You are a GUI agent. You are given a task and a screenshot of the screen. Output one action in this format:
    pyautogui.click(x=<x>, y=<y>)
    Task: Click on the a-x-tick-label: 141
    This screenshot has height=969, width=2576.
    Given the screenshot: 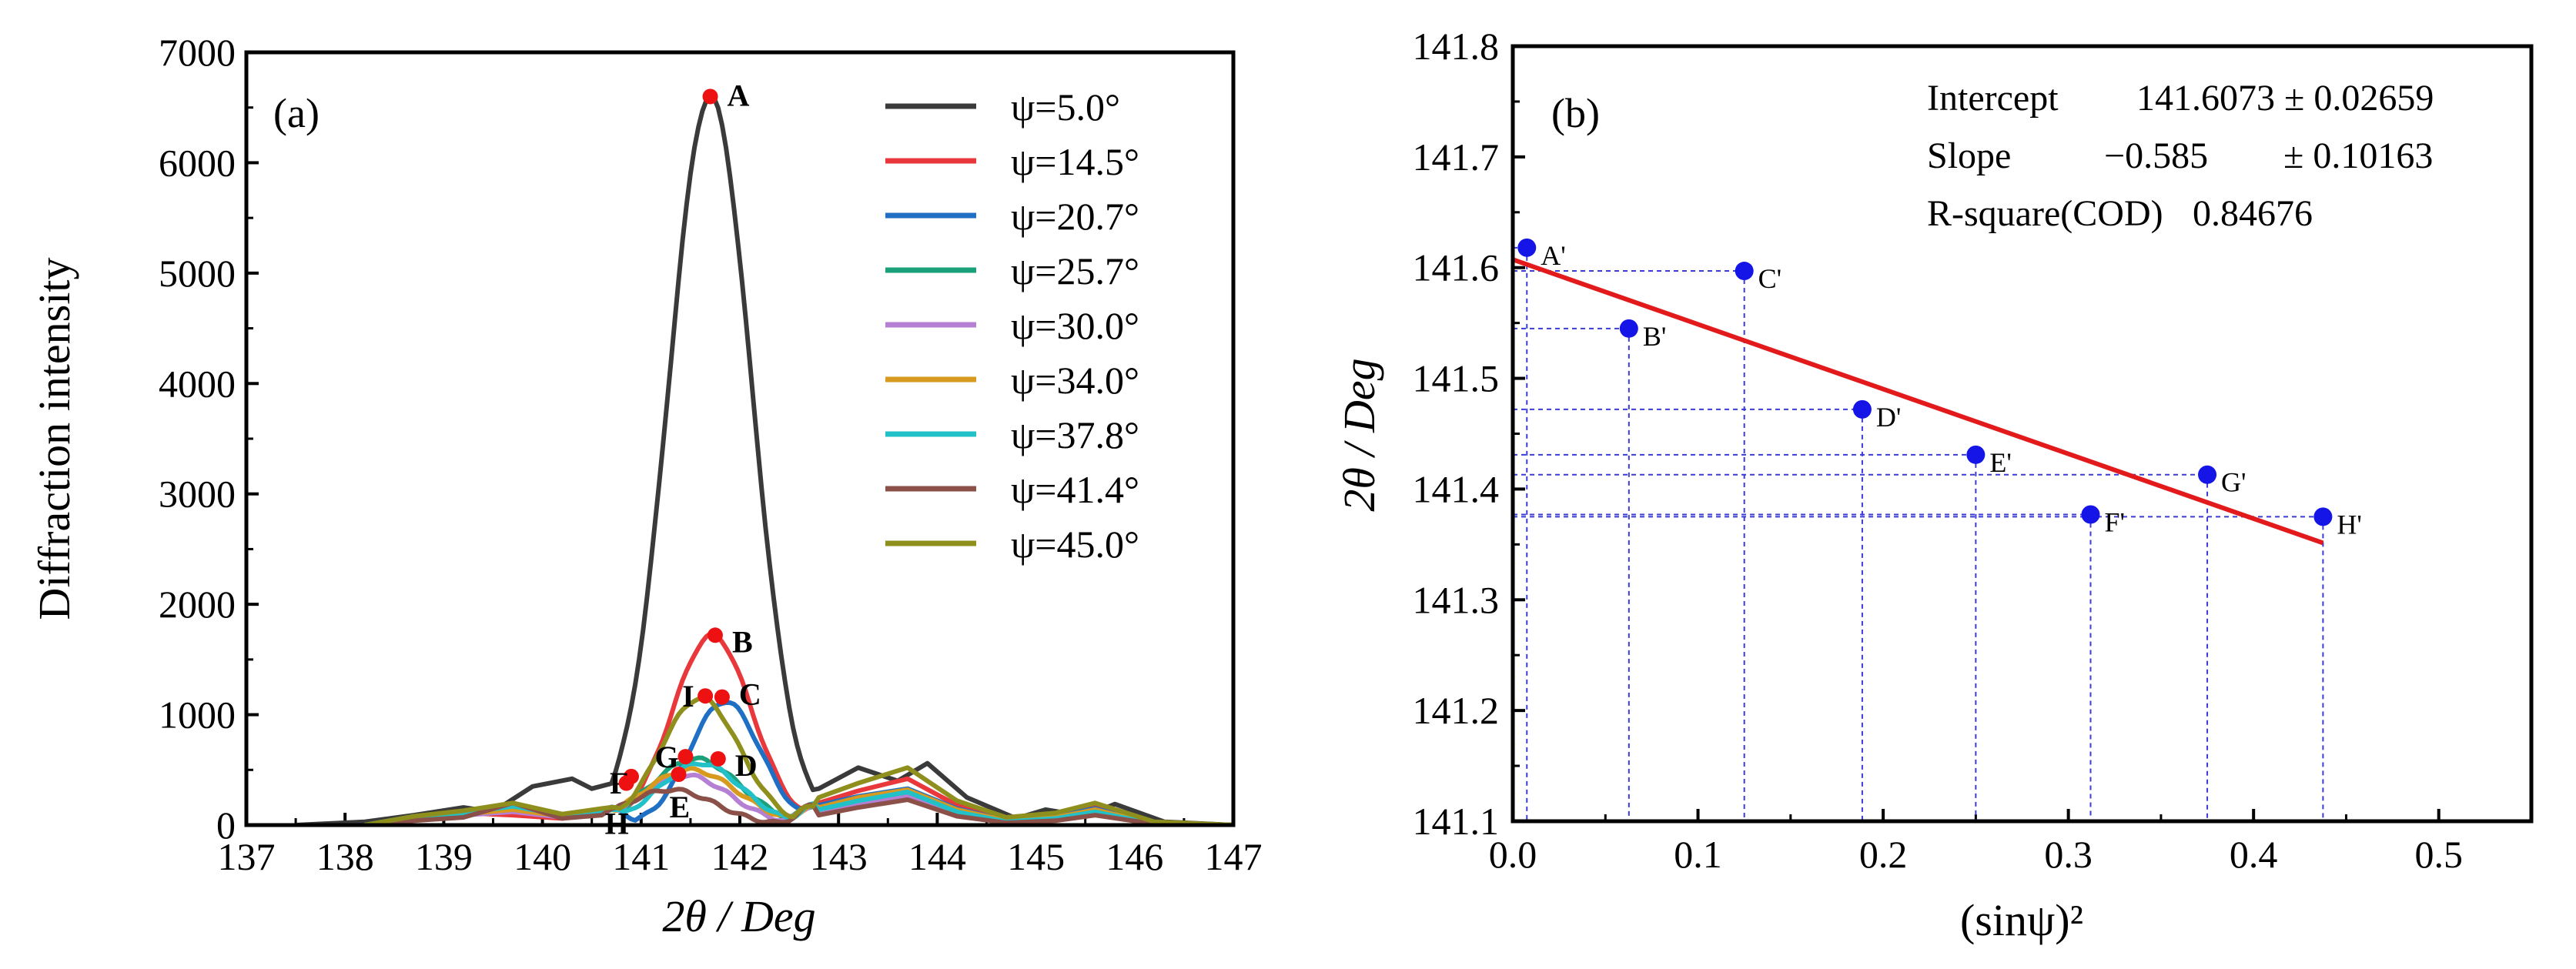 What is the action you would take?
    pyautogui.click(x=641, y=856)
    